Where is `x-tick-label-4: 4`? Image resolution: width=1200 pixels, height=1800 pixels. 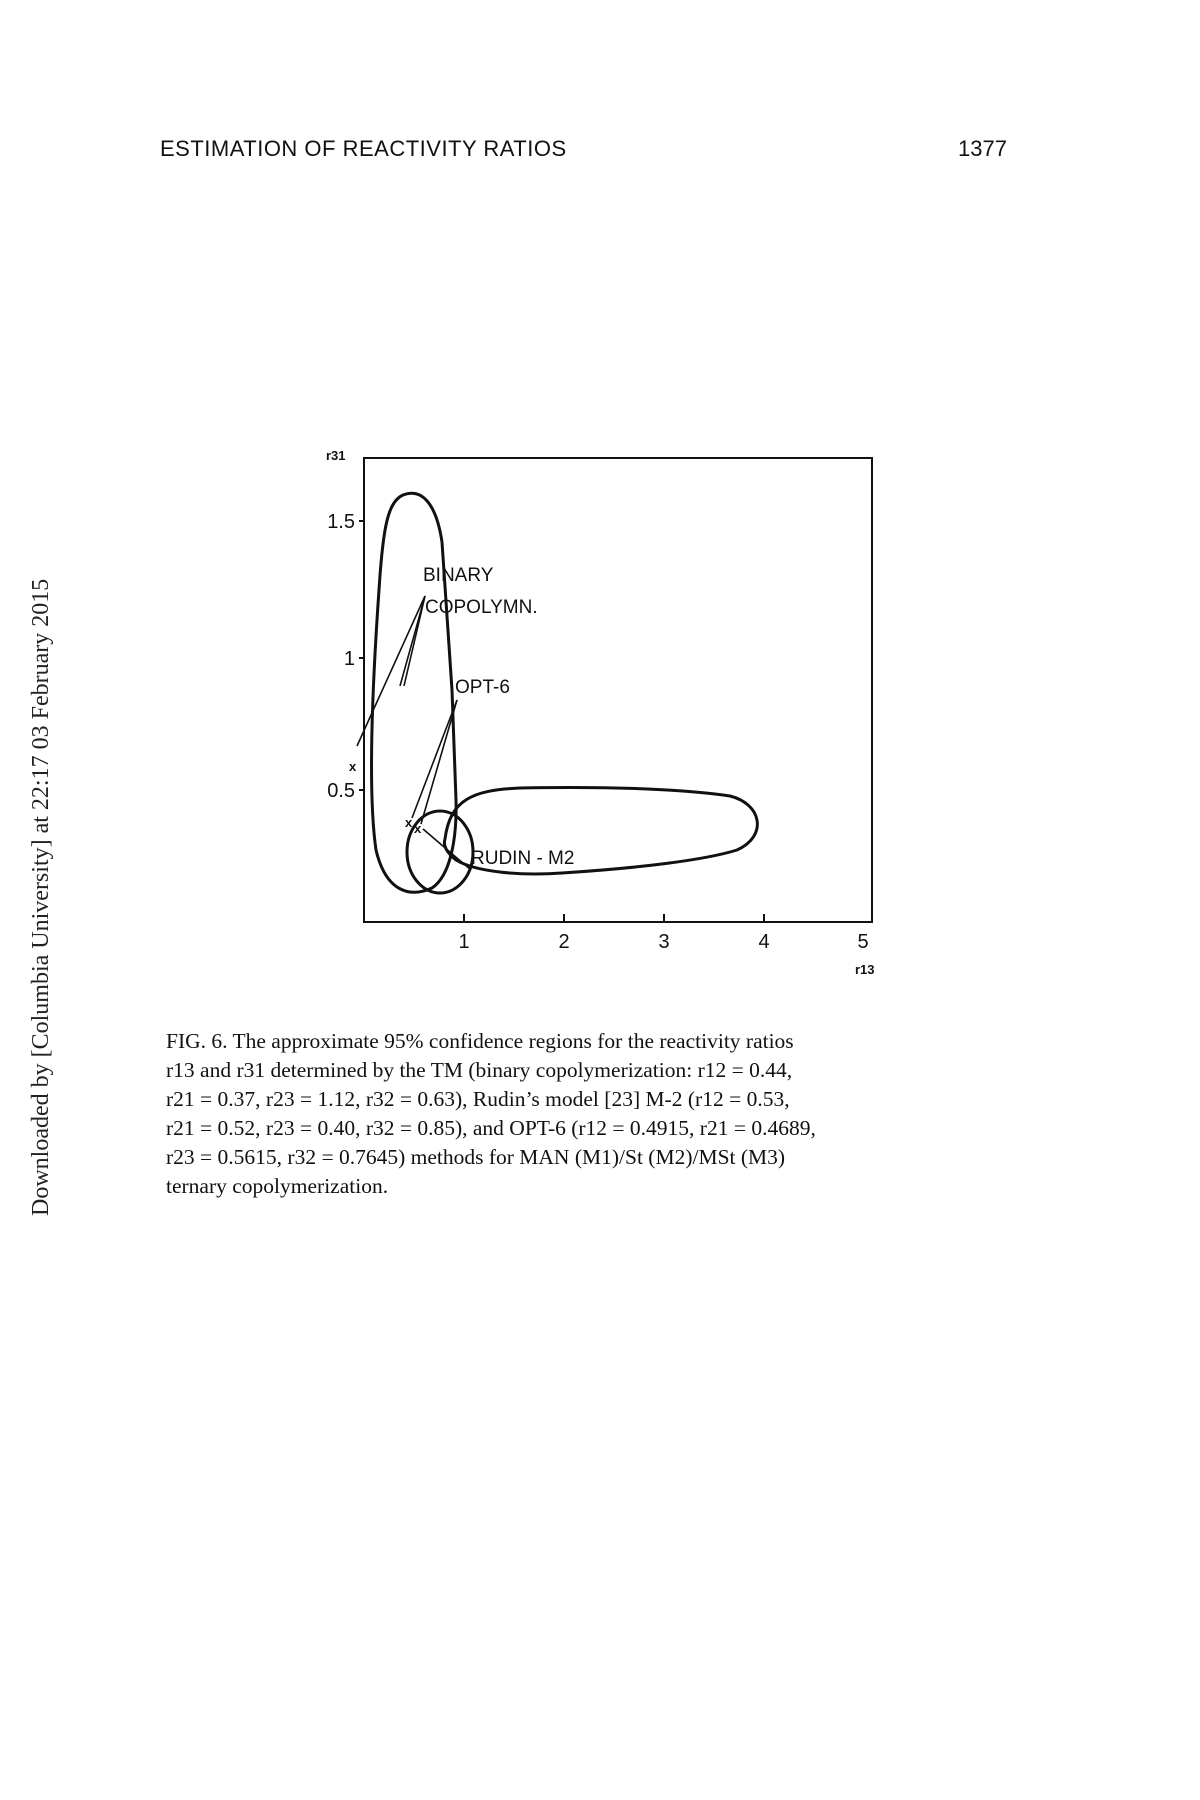 x-tick-label-4: 4 is located at coordinates (763, 942).